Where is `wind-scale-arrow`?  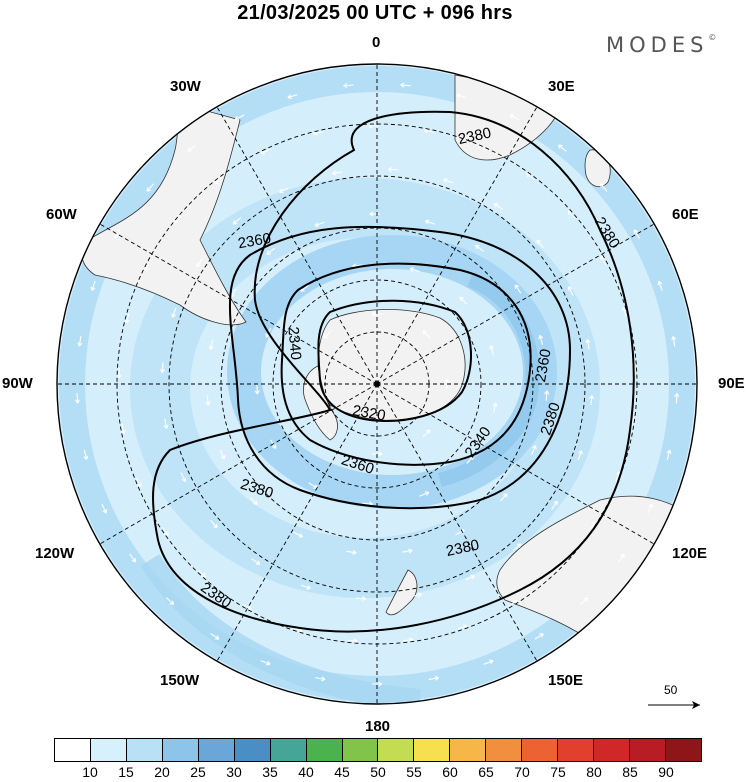 wind-scale-arrow is located at coordinates (674, 705).